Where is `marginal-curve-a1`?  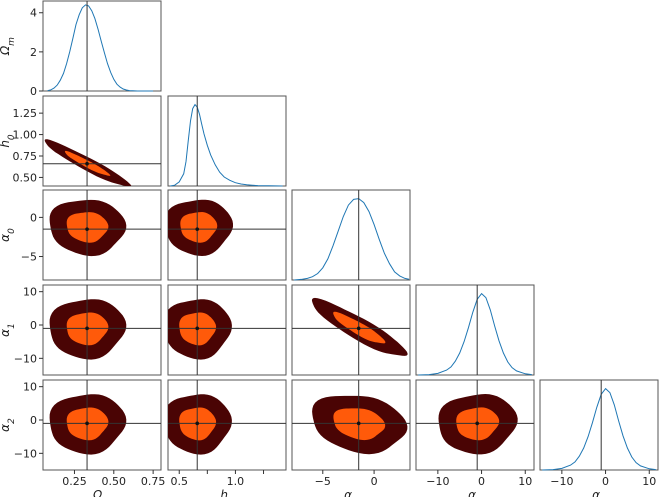
marginal-curve-a1 is located at coordinates (475, 334).